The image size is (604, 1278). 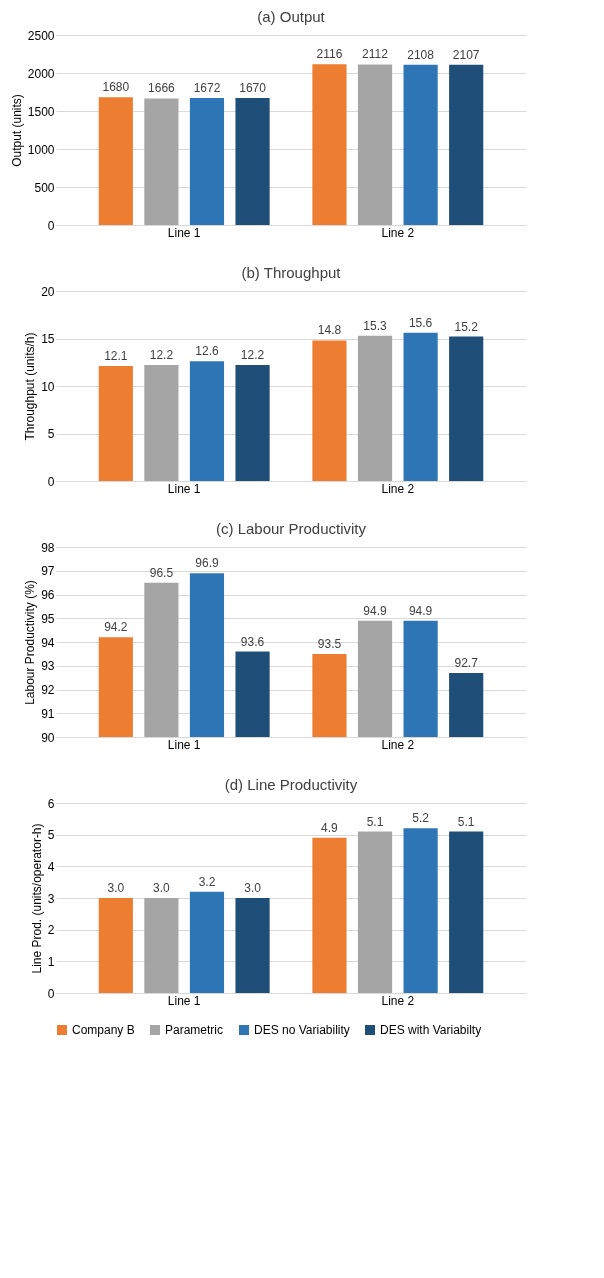 What do you see at coordinates (466, 662) in the screenshot?
I see `data-label: 92.7` at bounding box center [466, 662].